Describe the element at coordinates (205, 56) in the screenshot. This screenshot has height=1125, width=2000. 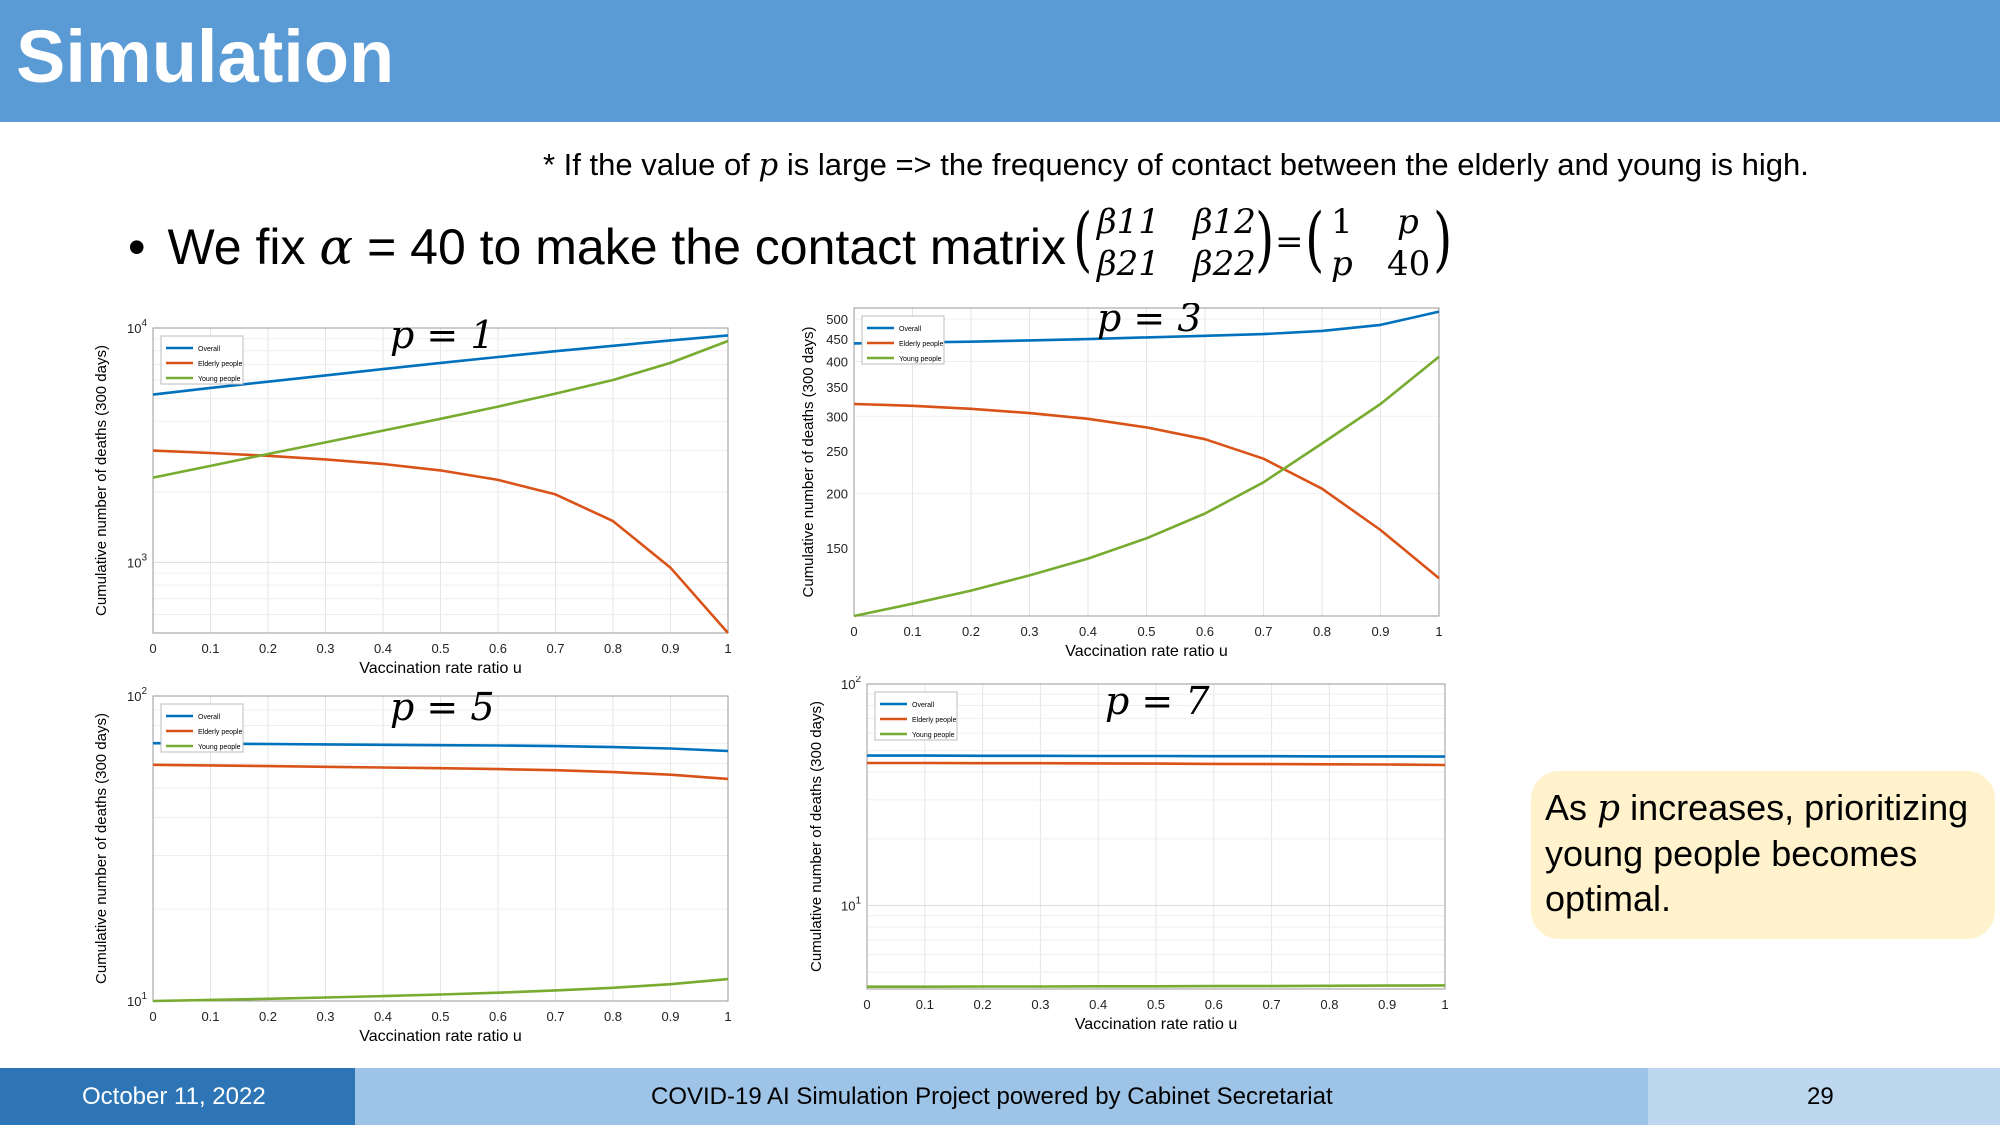
I see `slide-title: Simulation` at that location.